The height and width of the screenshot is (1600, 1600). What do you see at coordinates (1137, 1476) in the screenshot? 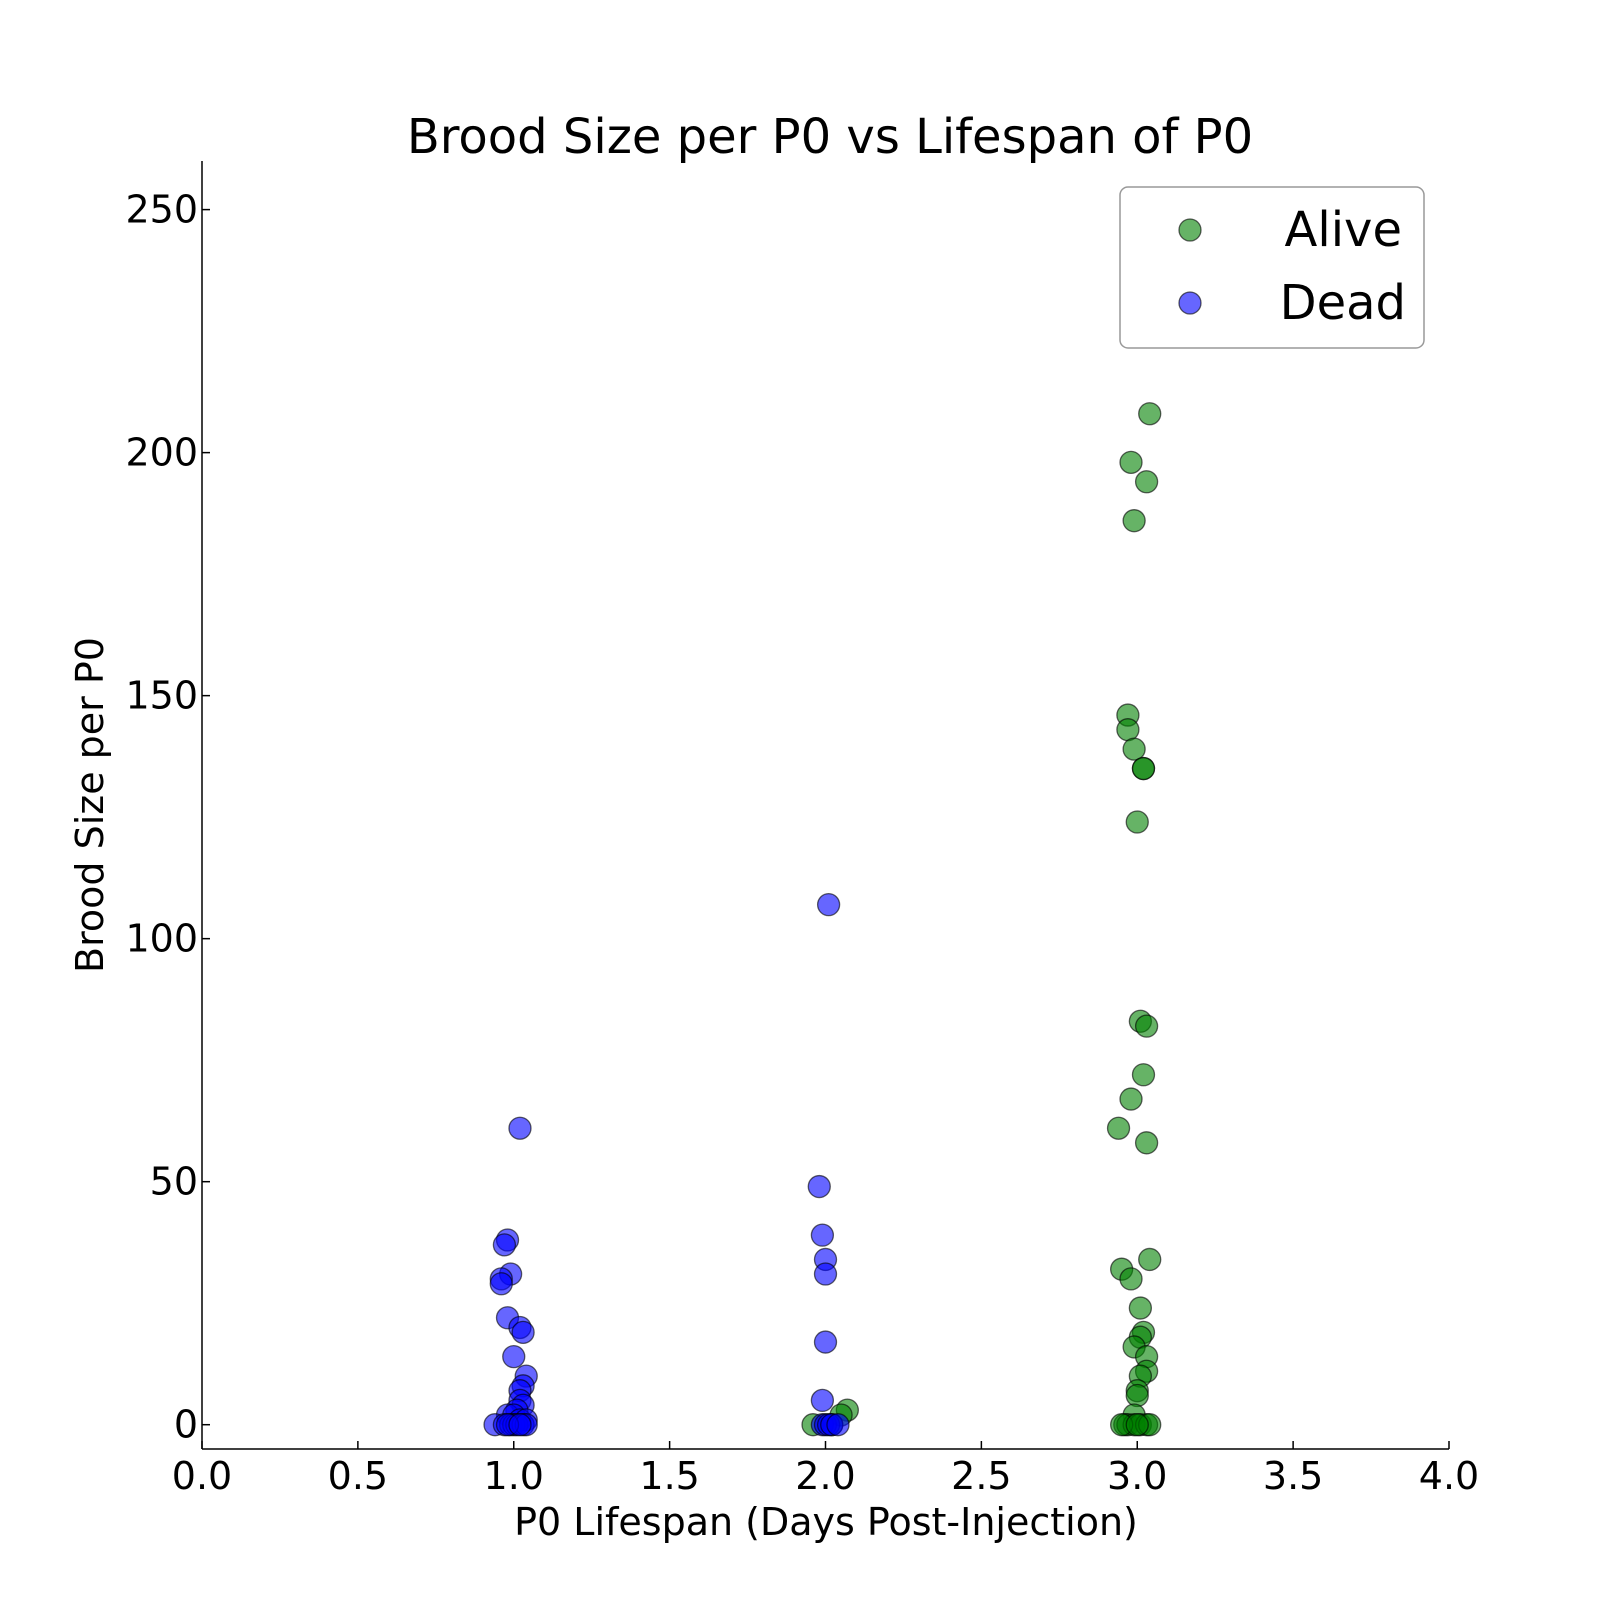
I see `x-tick-label: 3.0` at bounding box center [1137, 1476].